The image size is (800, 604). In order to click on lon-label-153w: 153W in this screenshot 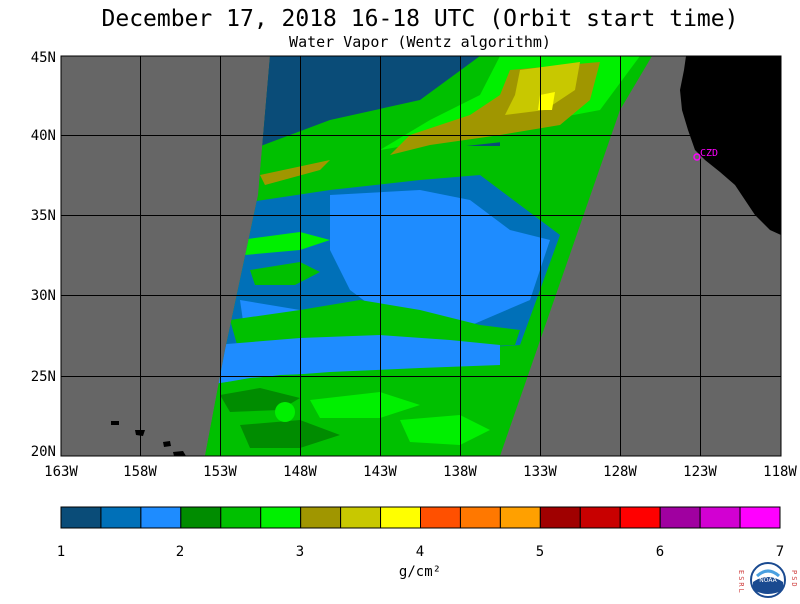, I will do `click(220, 472)`.